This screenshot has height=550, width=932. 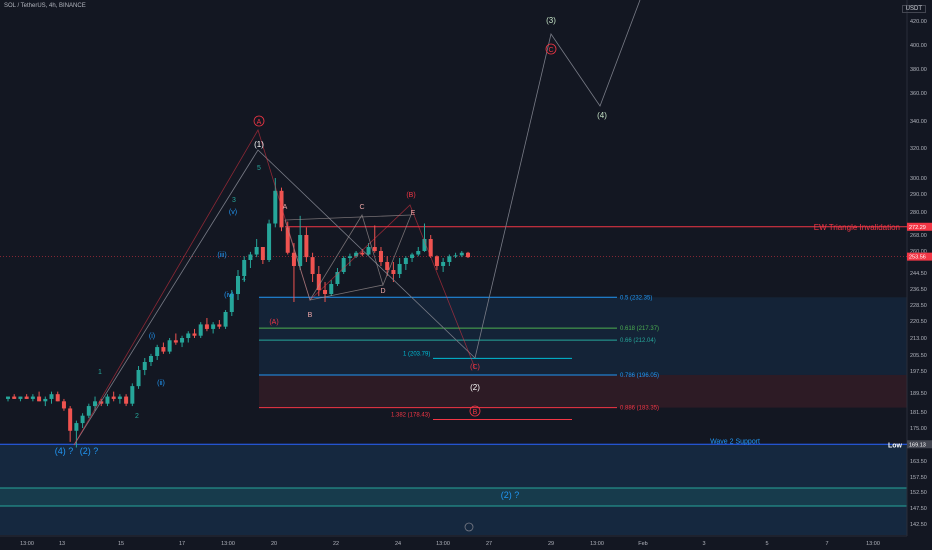 What do you see at coordinates (766, 544) in the screenshot?
I see `x-tick: 5` at bounding box center [766, 544].